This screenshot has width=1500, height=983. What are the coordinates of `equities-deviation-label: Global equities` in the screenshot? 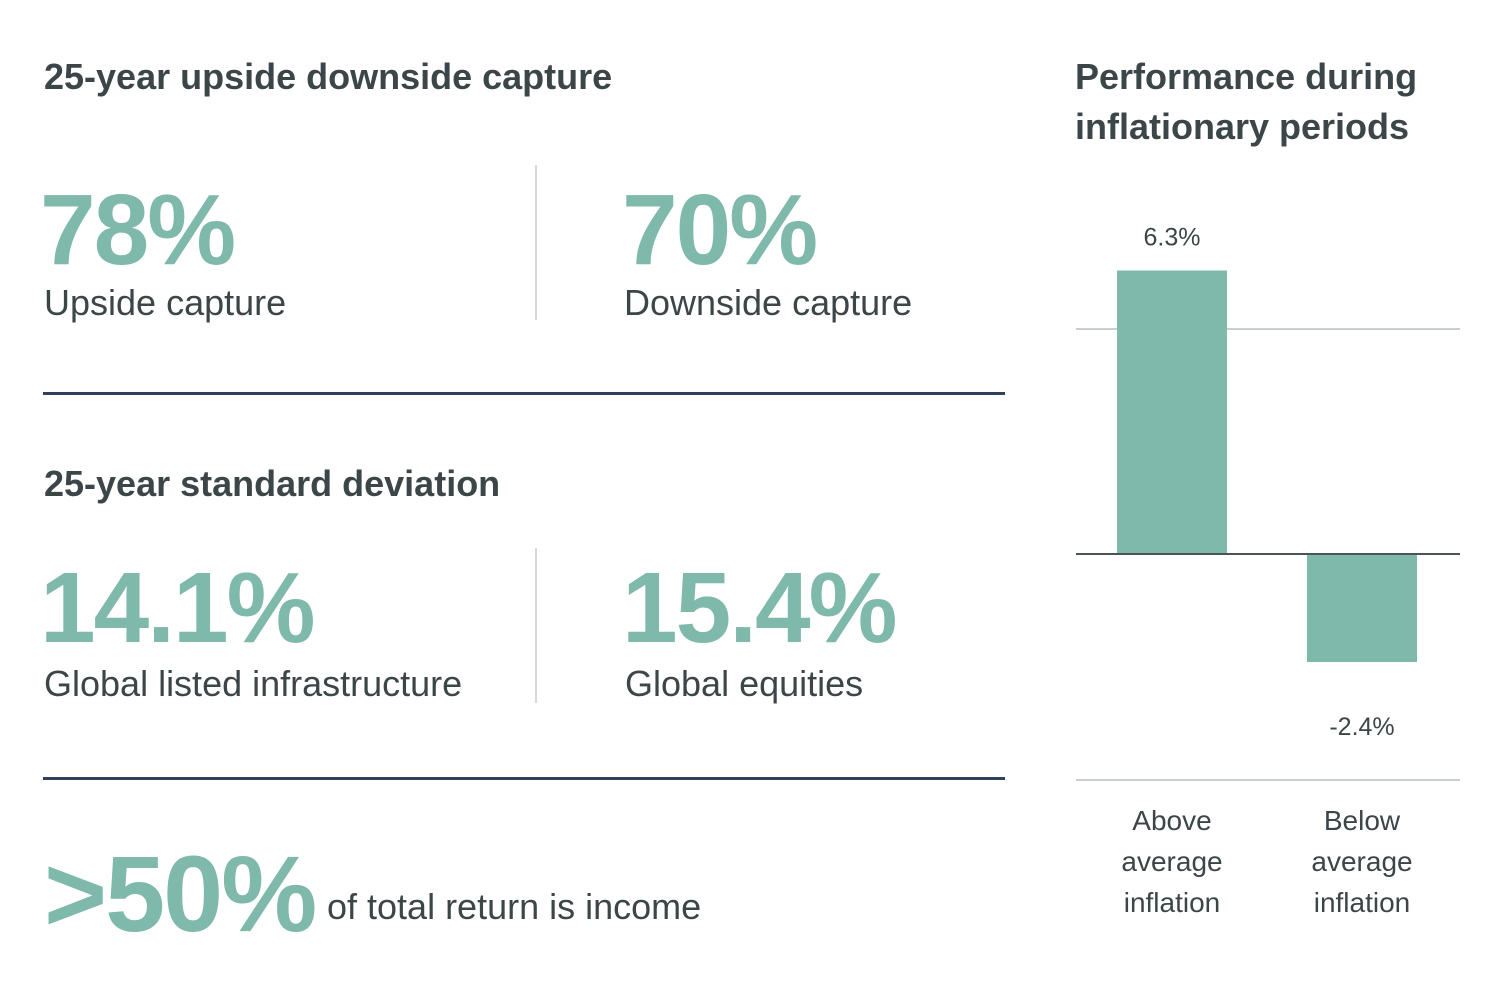 It's located at (744, 683).